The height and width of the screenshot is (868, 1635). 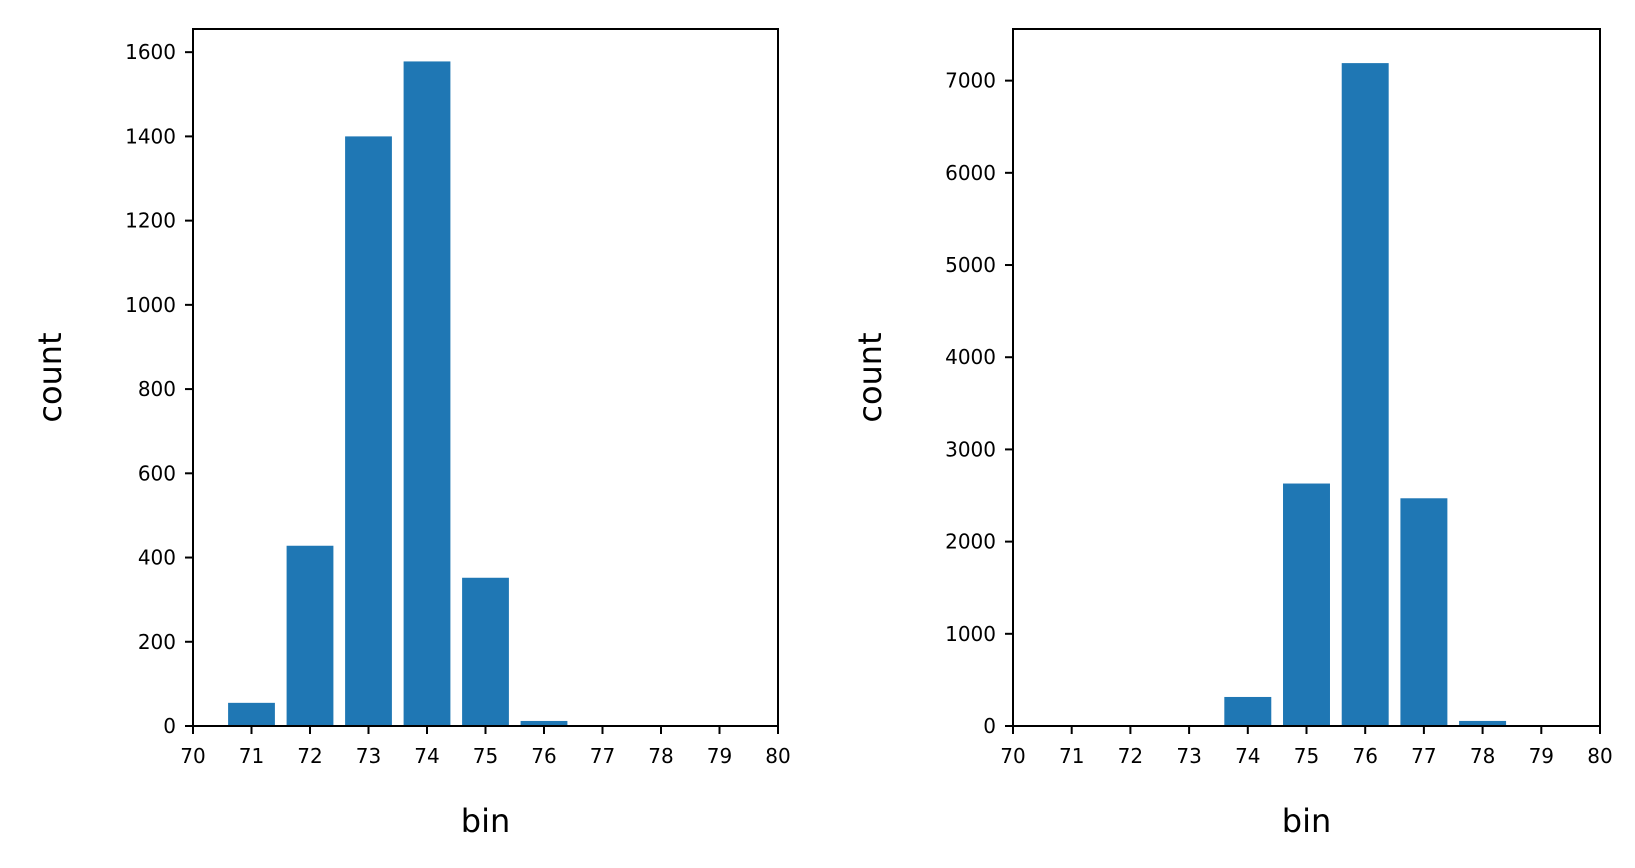 I want to click on y-tick-label: 5000, so click(x=970, y=265).